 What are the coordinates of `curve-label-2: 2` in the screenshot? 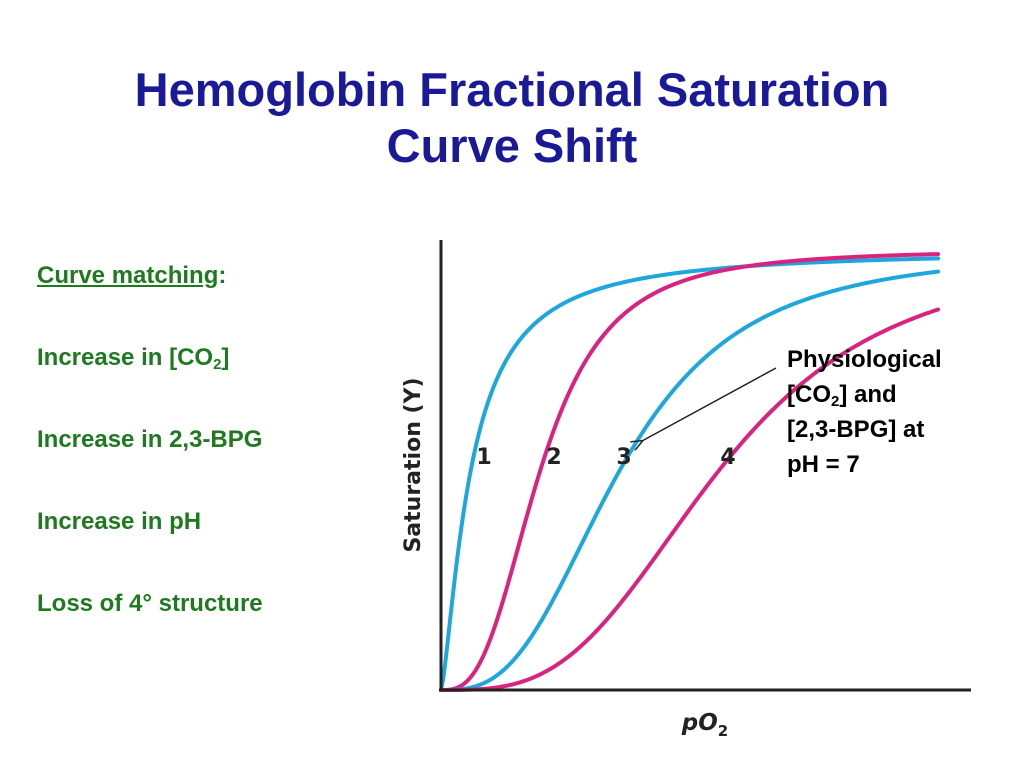 It's located at (553, 457).